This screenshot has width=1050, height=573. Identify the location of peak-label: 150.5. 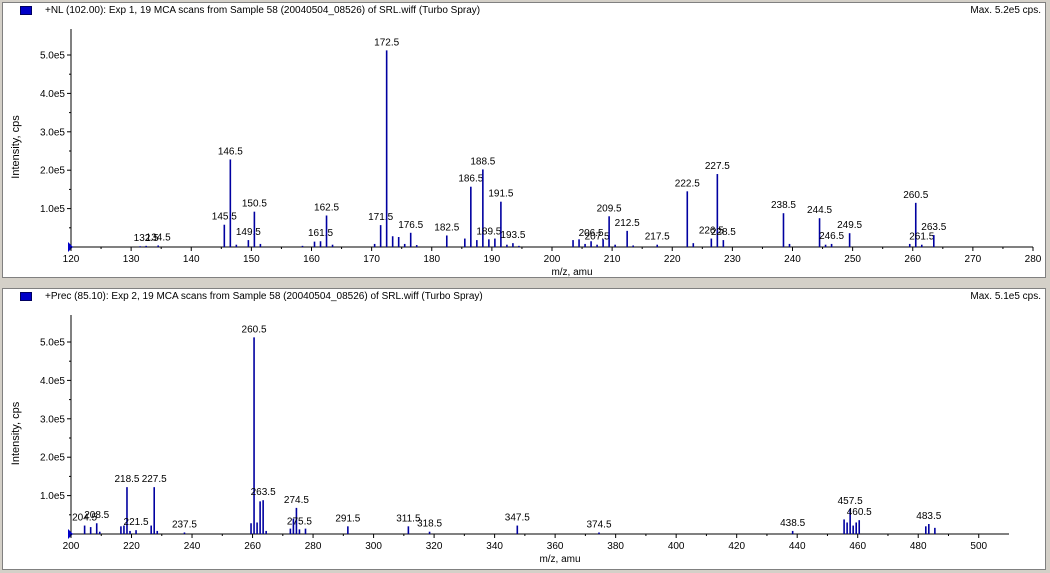
(254, 204).